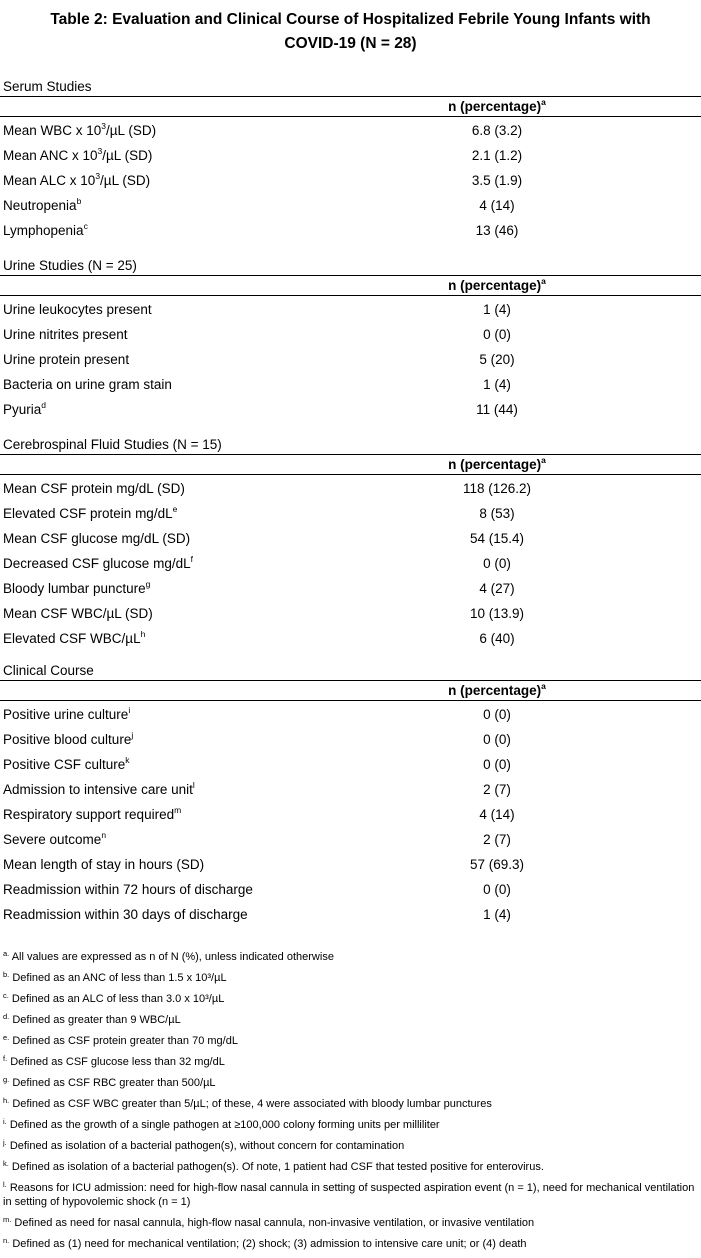  Describe the element at coordinates (497, 864) in the screenshot. I see `row-value: 57 (69.3)` at that location.